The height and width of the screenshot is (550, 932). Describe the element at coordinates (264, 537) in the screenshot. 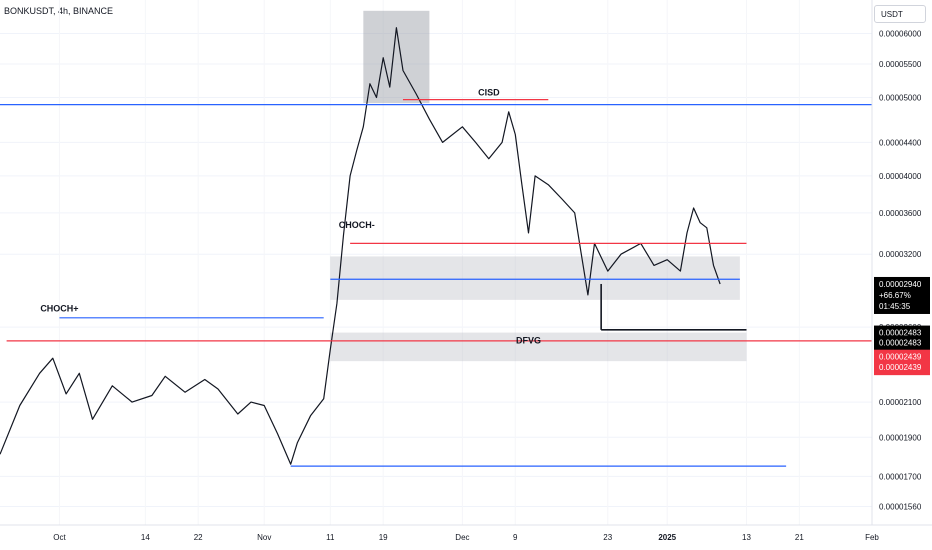

I see `time-tick-label: Nov` at that location.